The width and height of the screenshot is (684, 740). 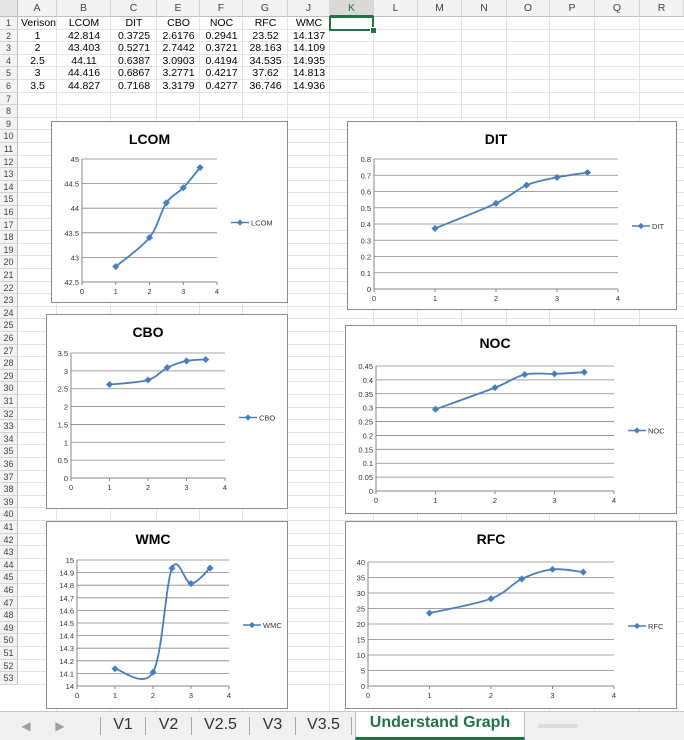 What do you see at coordinates (309, 35) in the screenshot?
I see `cell: 14.137` at bounding box center [309, 35].